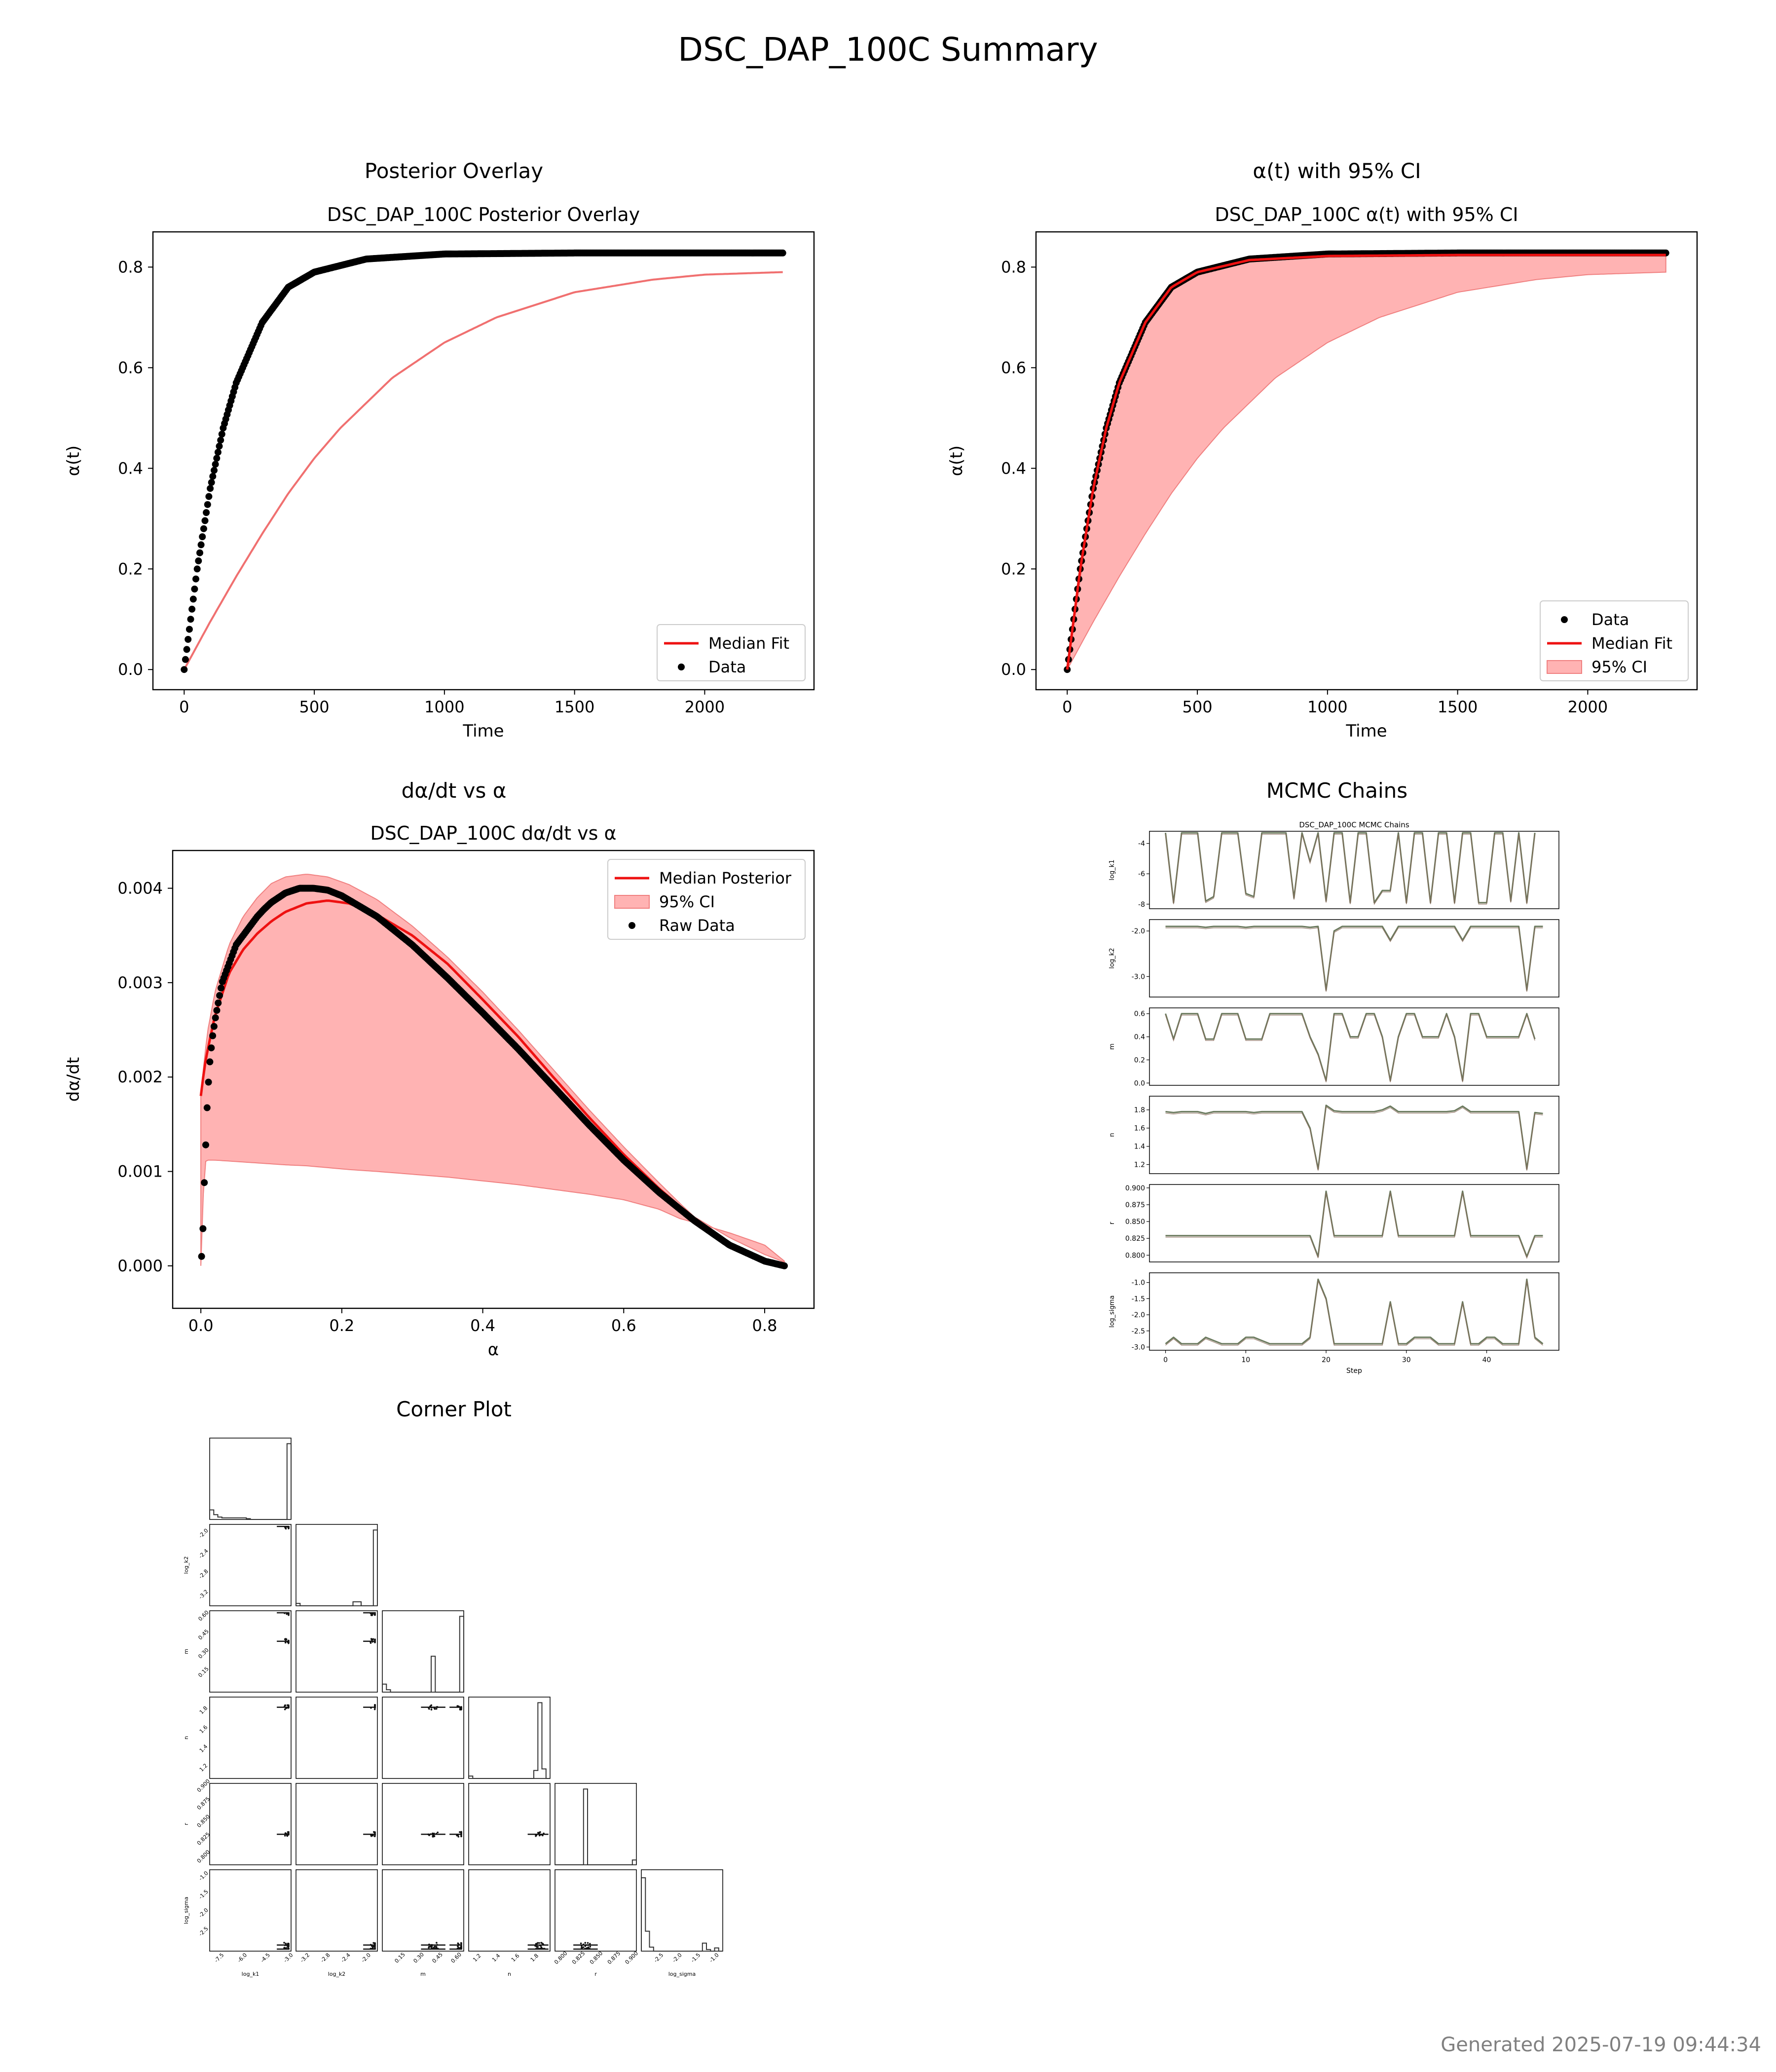 The width and height of the screenshot is (1776, 2072). I want to click on chains-log_k2-frame, so click(1354, 959).